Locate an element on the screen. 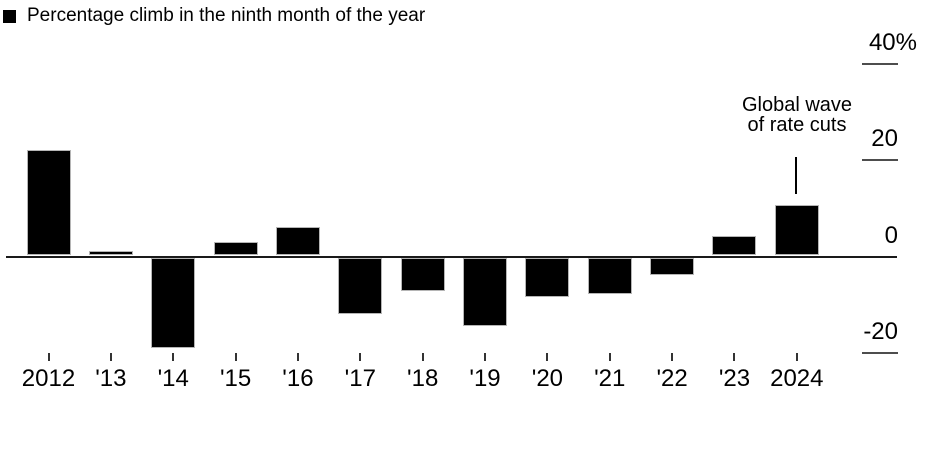 The image size is (936, 451). x-tick-label: '15 is located at coordinates (235, 378).